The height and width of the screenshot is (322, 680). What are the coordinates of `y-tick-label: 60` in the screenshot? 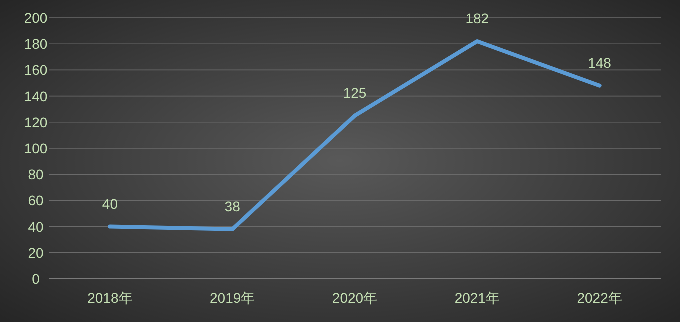 It's located at (36, 200).